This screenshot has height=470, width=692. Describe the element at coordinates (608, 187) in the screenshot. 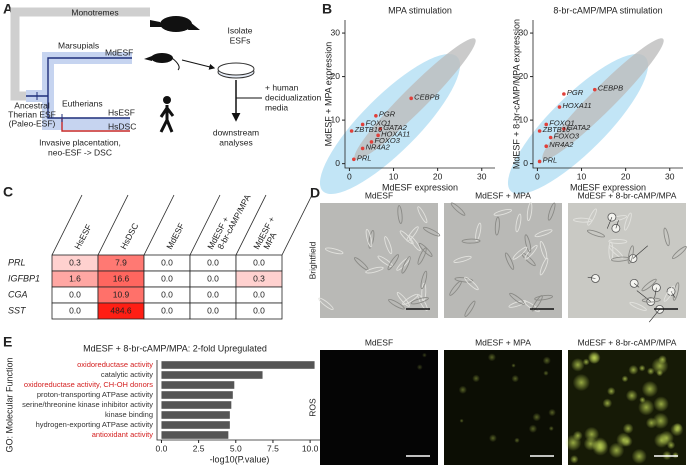

I see `x-axis-label: MdESF expression` at that location.